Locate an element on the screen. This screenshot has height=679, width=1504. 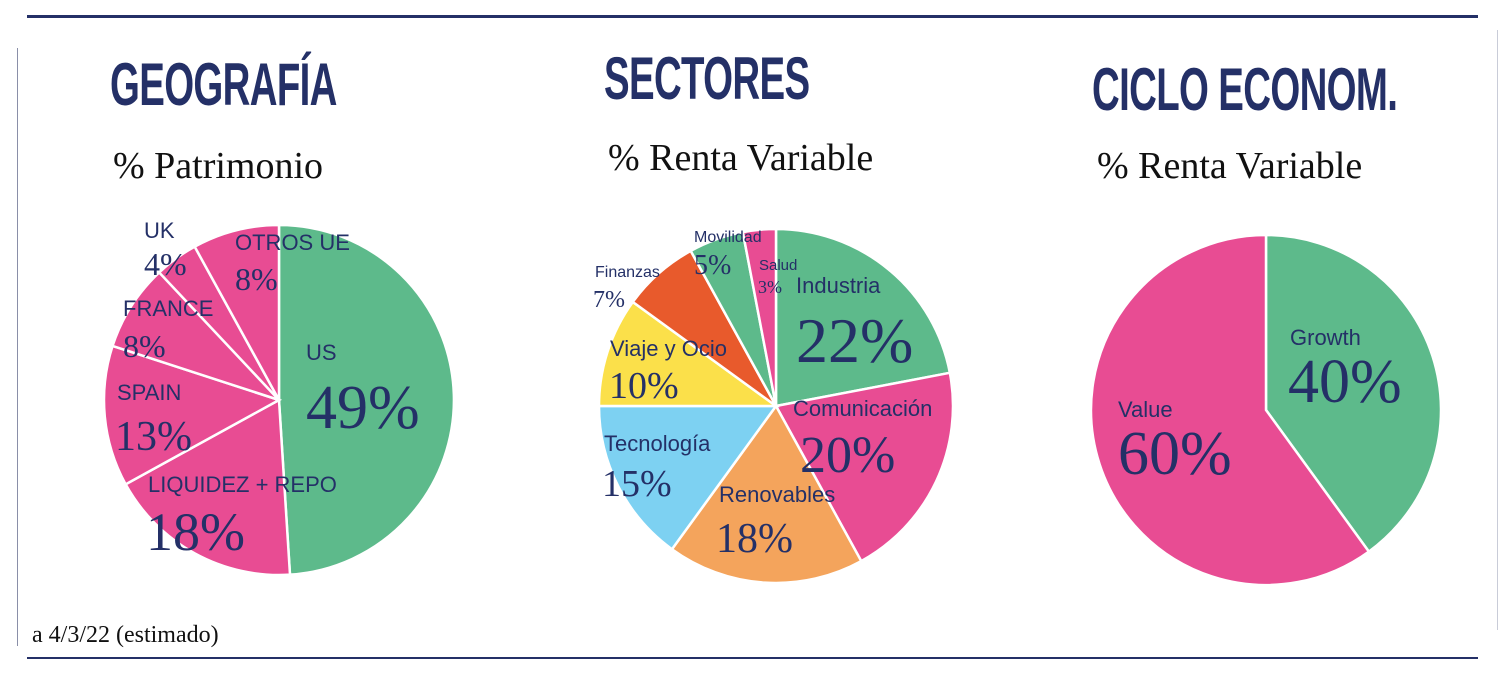
geografia-label-uk: UK is located at coordinates (159, 230).